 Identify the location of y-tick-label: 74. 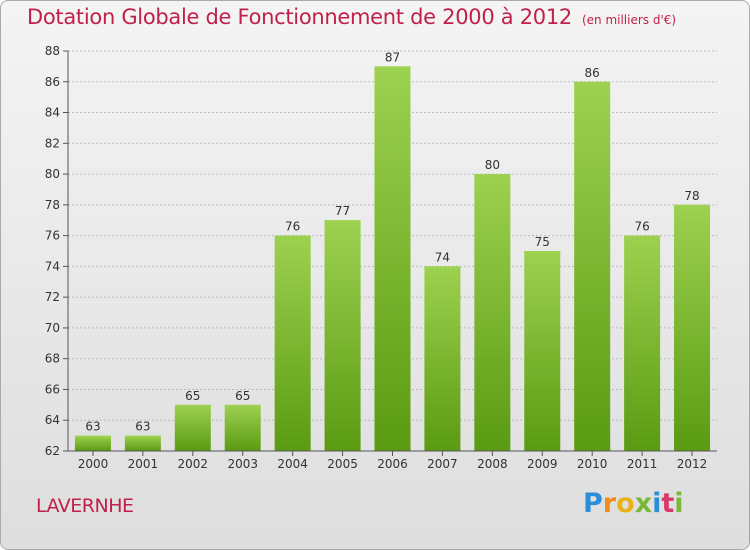
(52, 266).